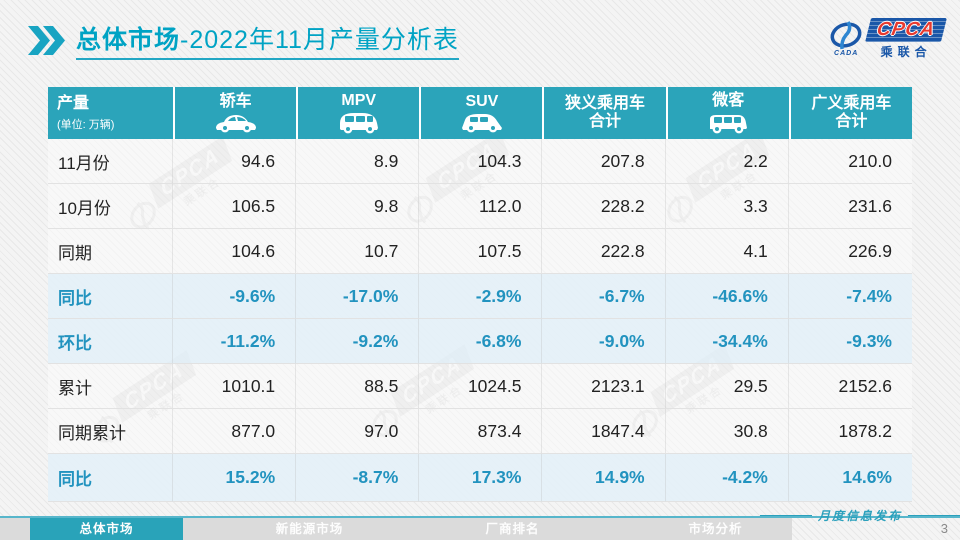  I want to click on table-row: 同期累计 877.0 97.0 873.4 1847.4 30.8 1878.2, so click(480, 431).